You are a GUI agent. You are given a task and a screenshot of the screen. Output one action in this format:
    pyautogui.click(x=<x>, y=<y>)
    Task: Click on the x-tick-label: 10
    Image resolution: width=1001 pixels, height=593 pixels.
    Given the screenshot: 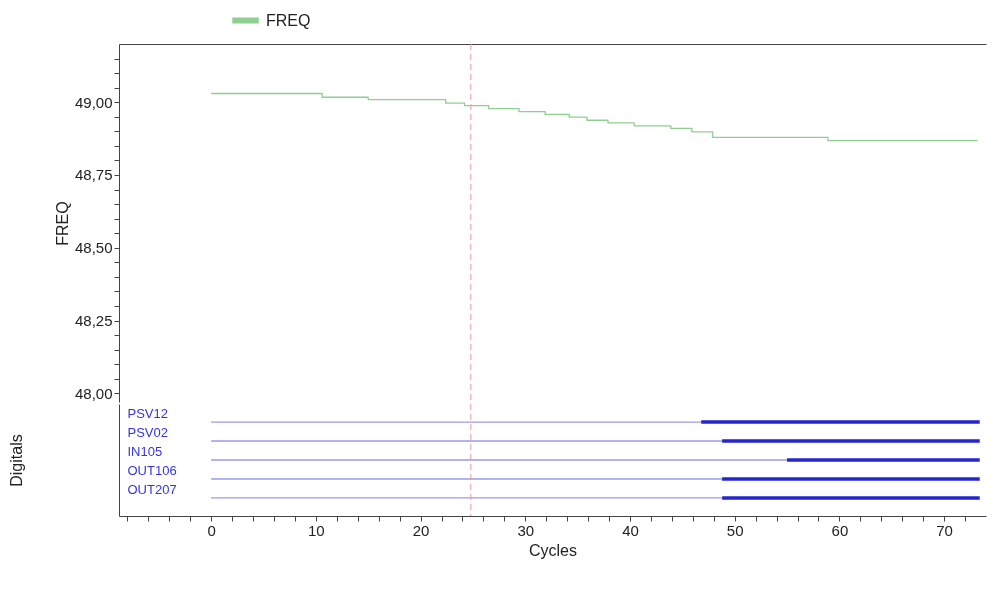 What is the action you would take?
    pyautogui.click(x=316, y=530)
    